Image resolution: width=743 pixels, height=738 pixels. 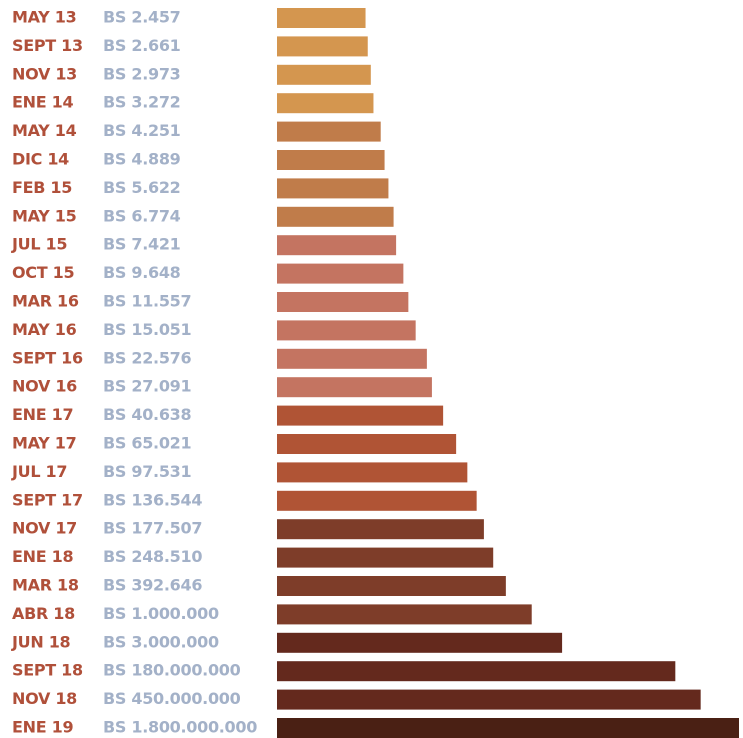 What do you see at coordinates (44, 130) in the screenshot?
I see `category-label: MAY 14` at bounding box center [44, 130].